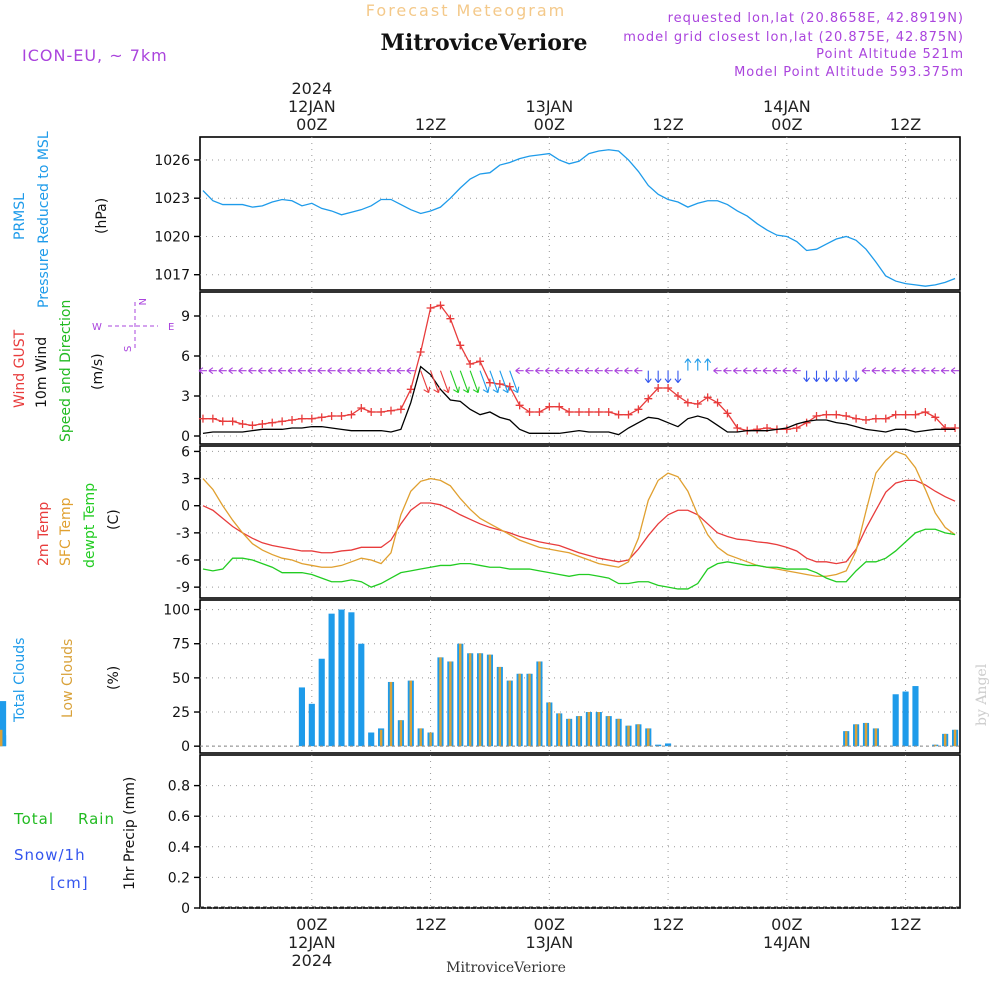  What do you see at coordinates (667, 924) in the screenshot?
I see `bottom-axis-label: 12Z` at bounding box center [667, 924].